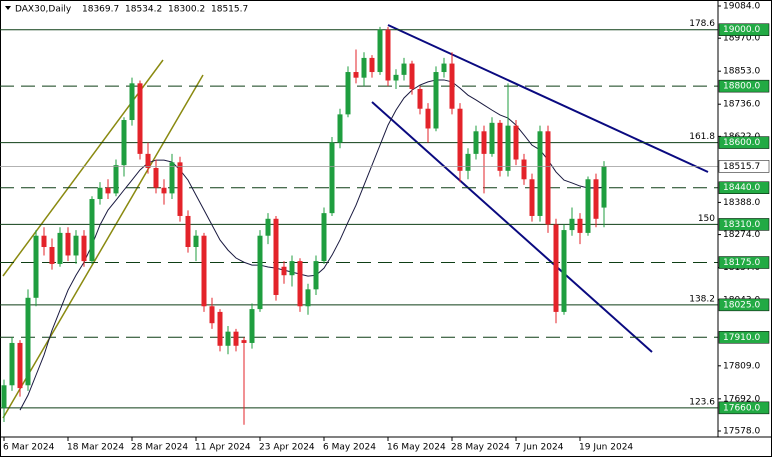 This screenshot has height=457, width=772. Describe the element at coordinates (100, 10) in the screenshot. I see `open-value: 18369.7` at that location.